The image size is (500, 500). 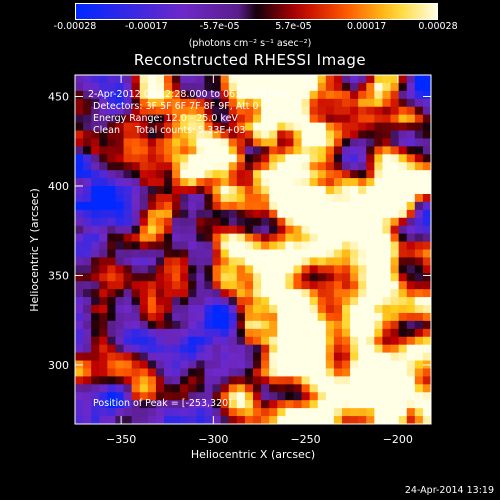 What do you see at coordinates (367, 26) in the screenshot?
I see `colorbar-tick-label: 0.00017` at bounding box center [367, 26].